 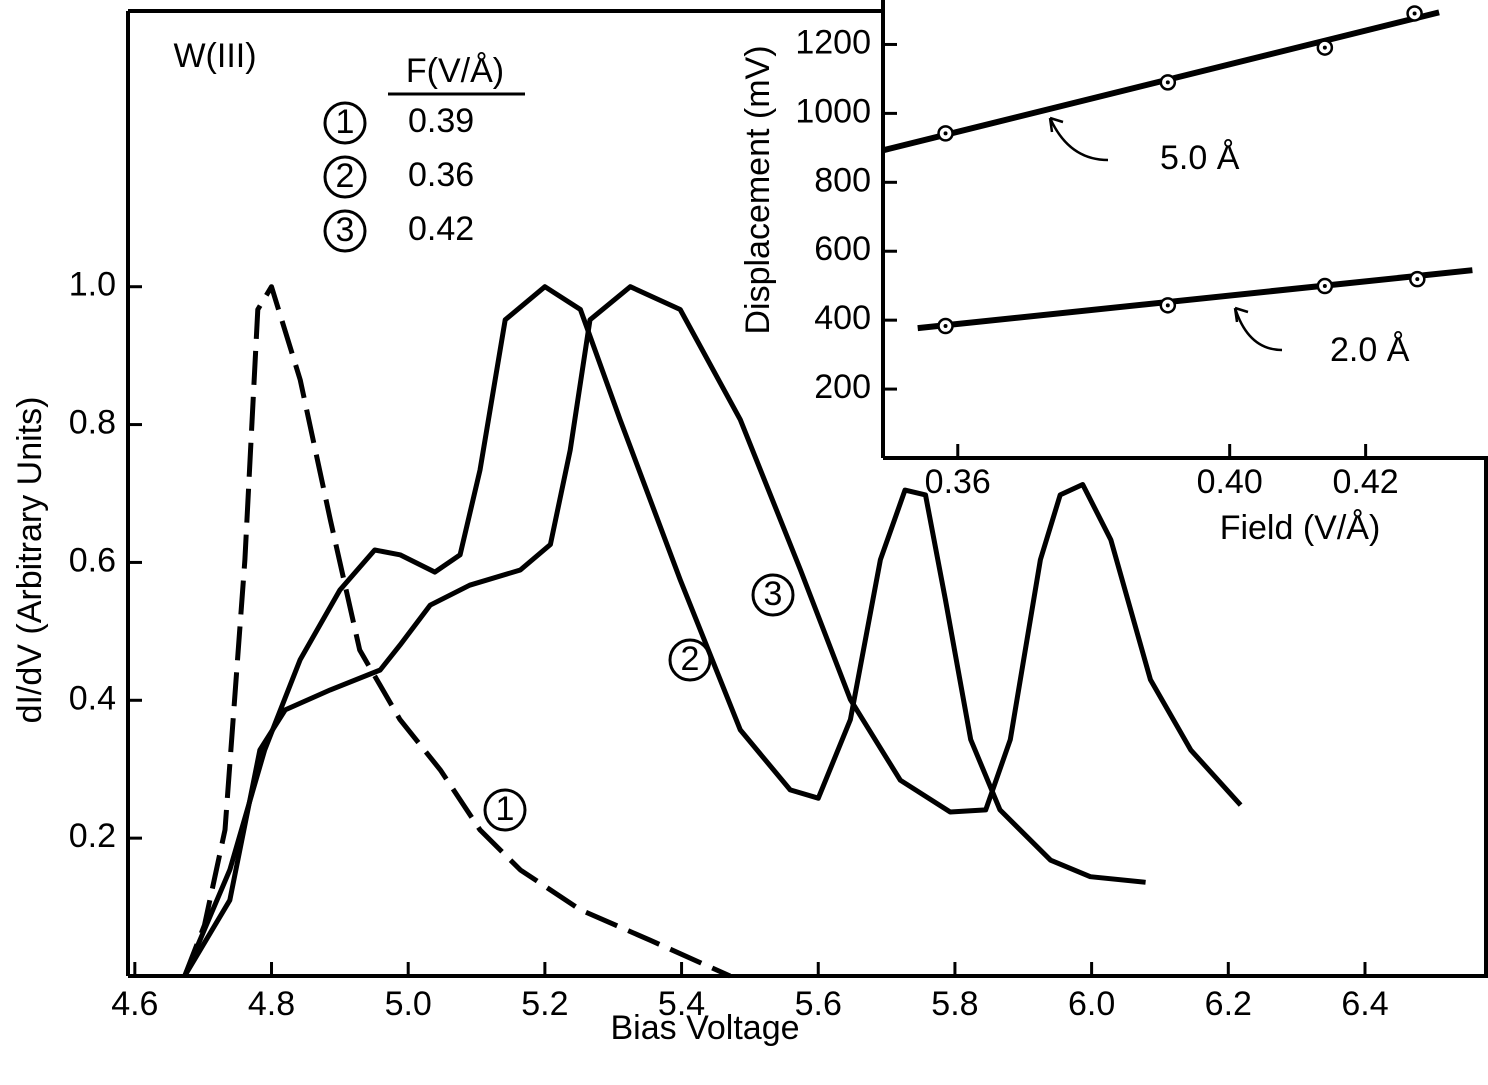 I want to click on x-axis-label: Field (V/Å), so click(x=1300, y=528).